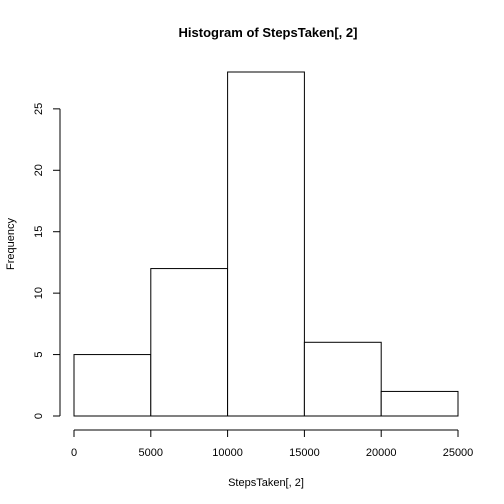 This screenshot has height=504, width=504. I want to click on x-tick-label-5: 25000, so click(458, 453).